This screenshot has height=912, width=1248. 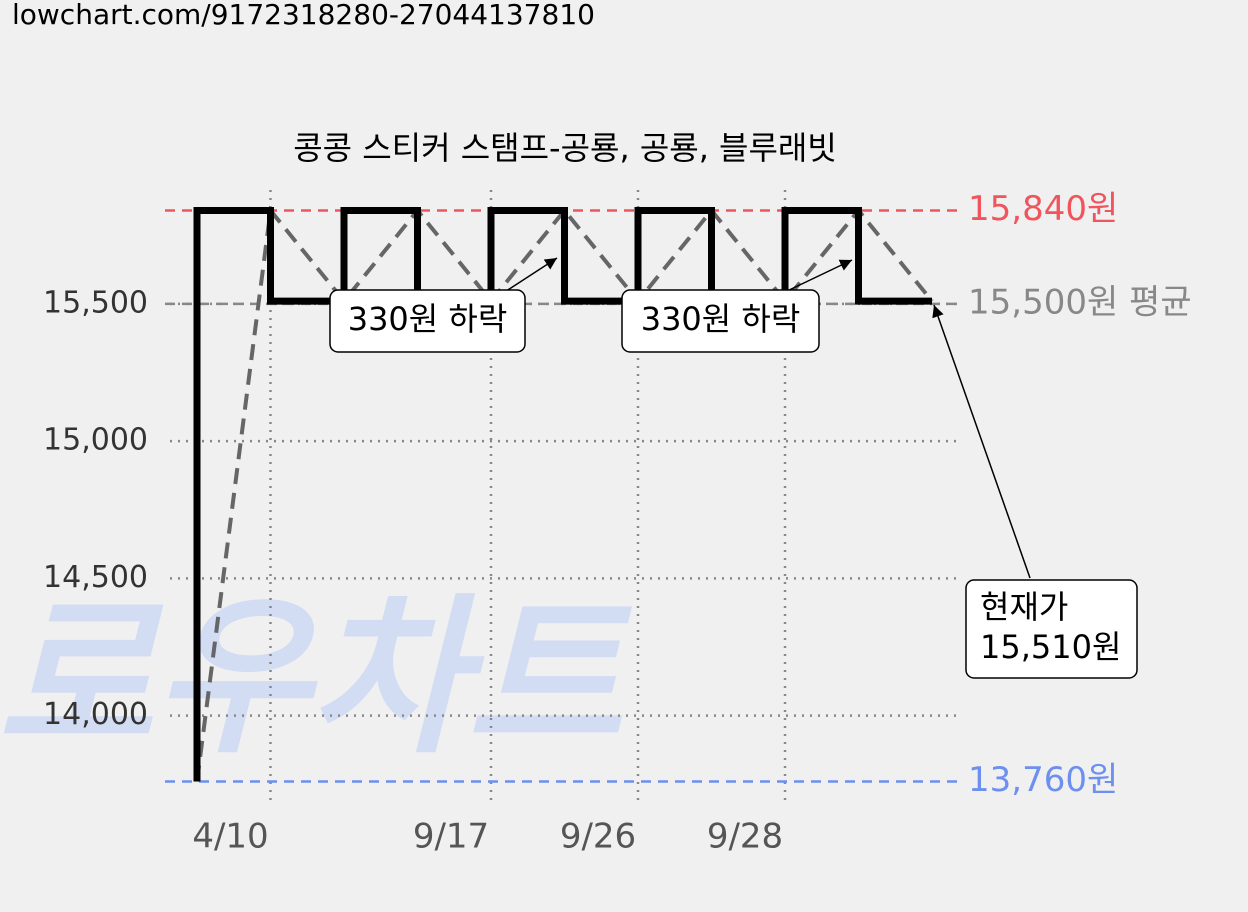 What do you see at coordinates (598, 837) in the screenshot?
I see `x-tick-label: 9/26` at bounding box center [598, 837].